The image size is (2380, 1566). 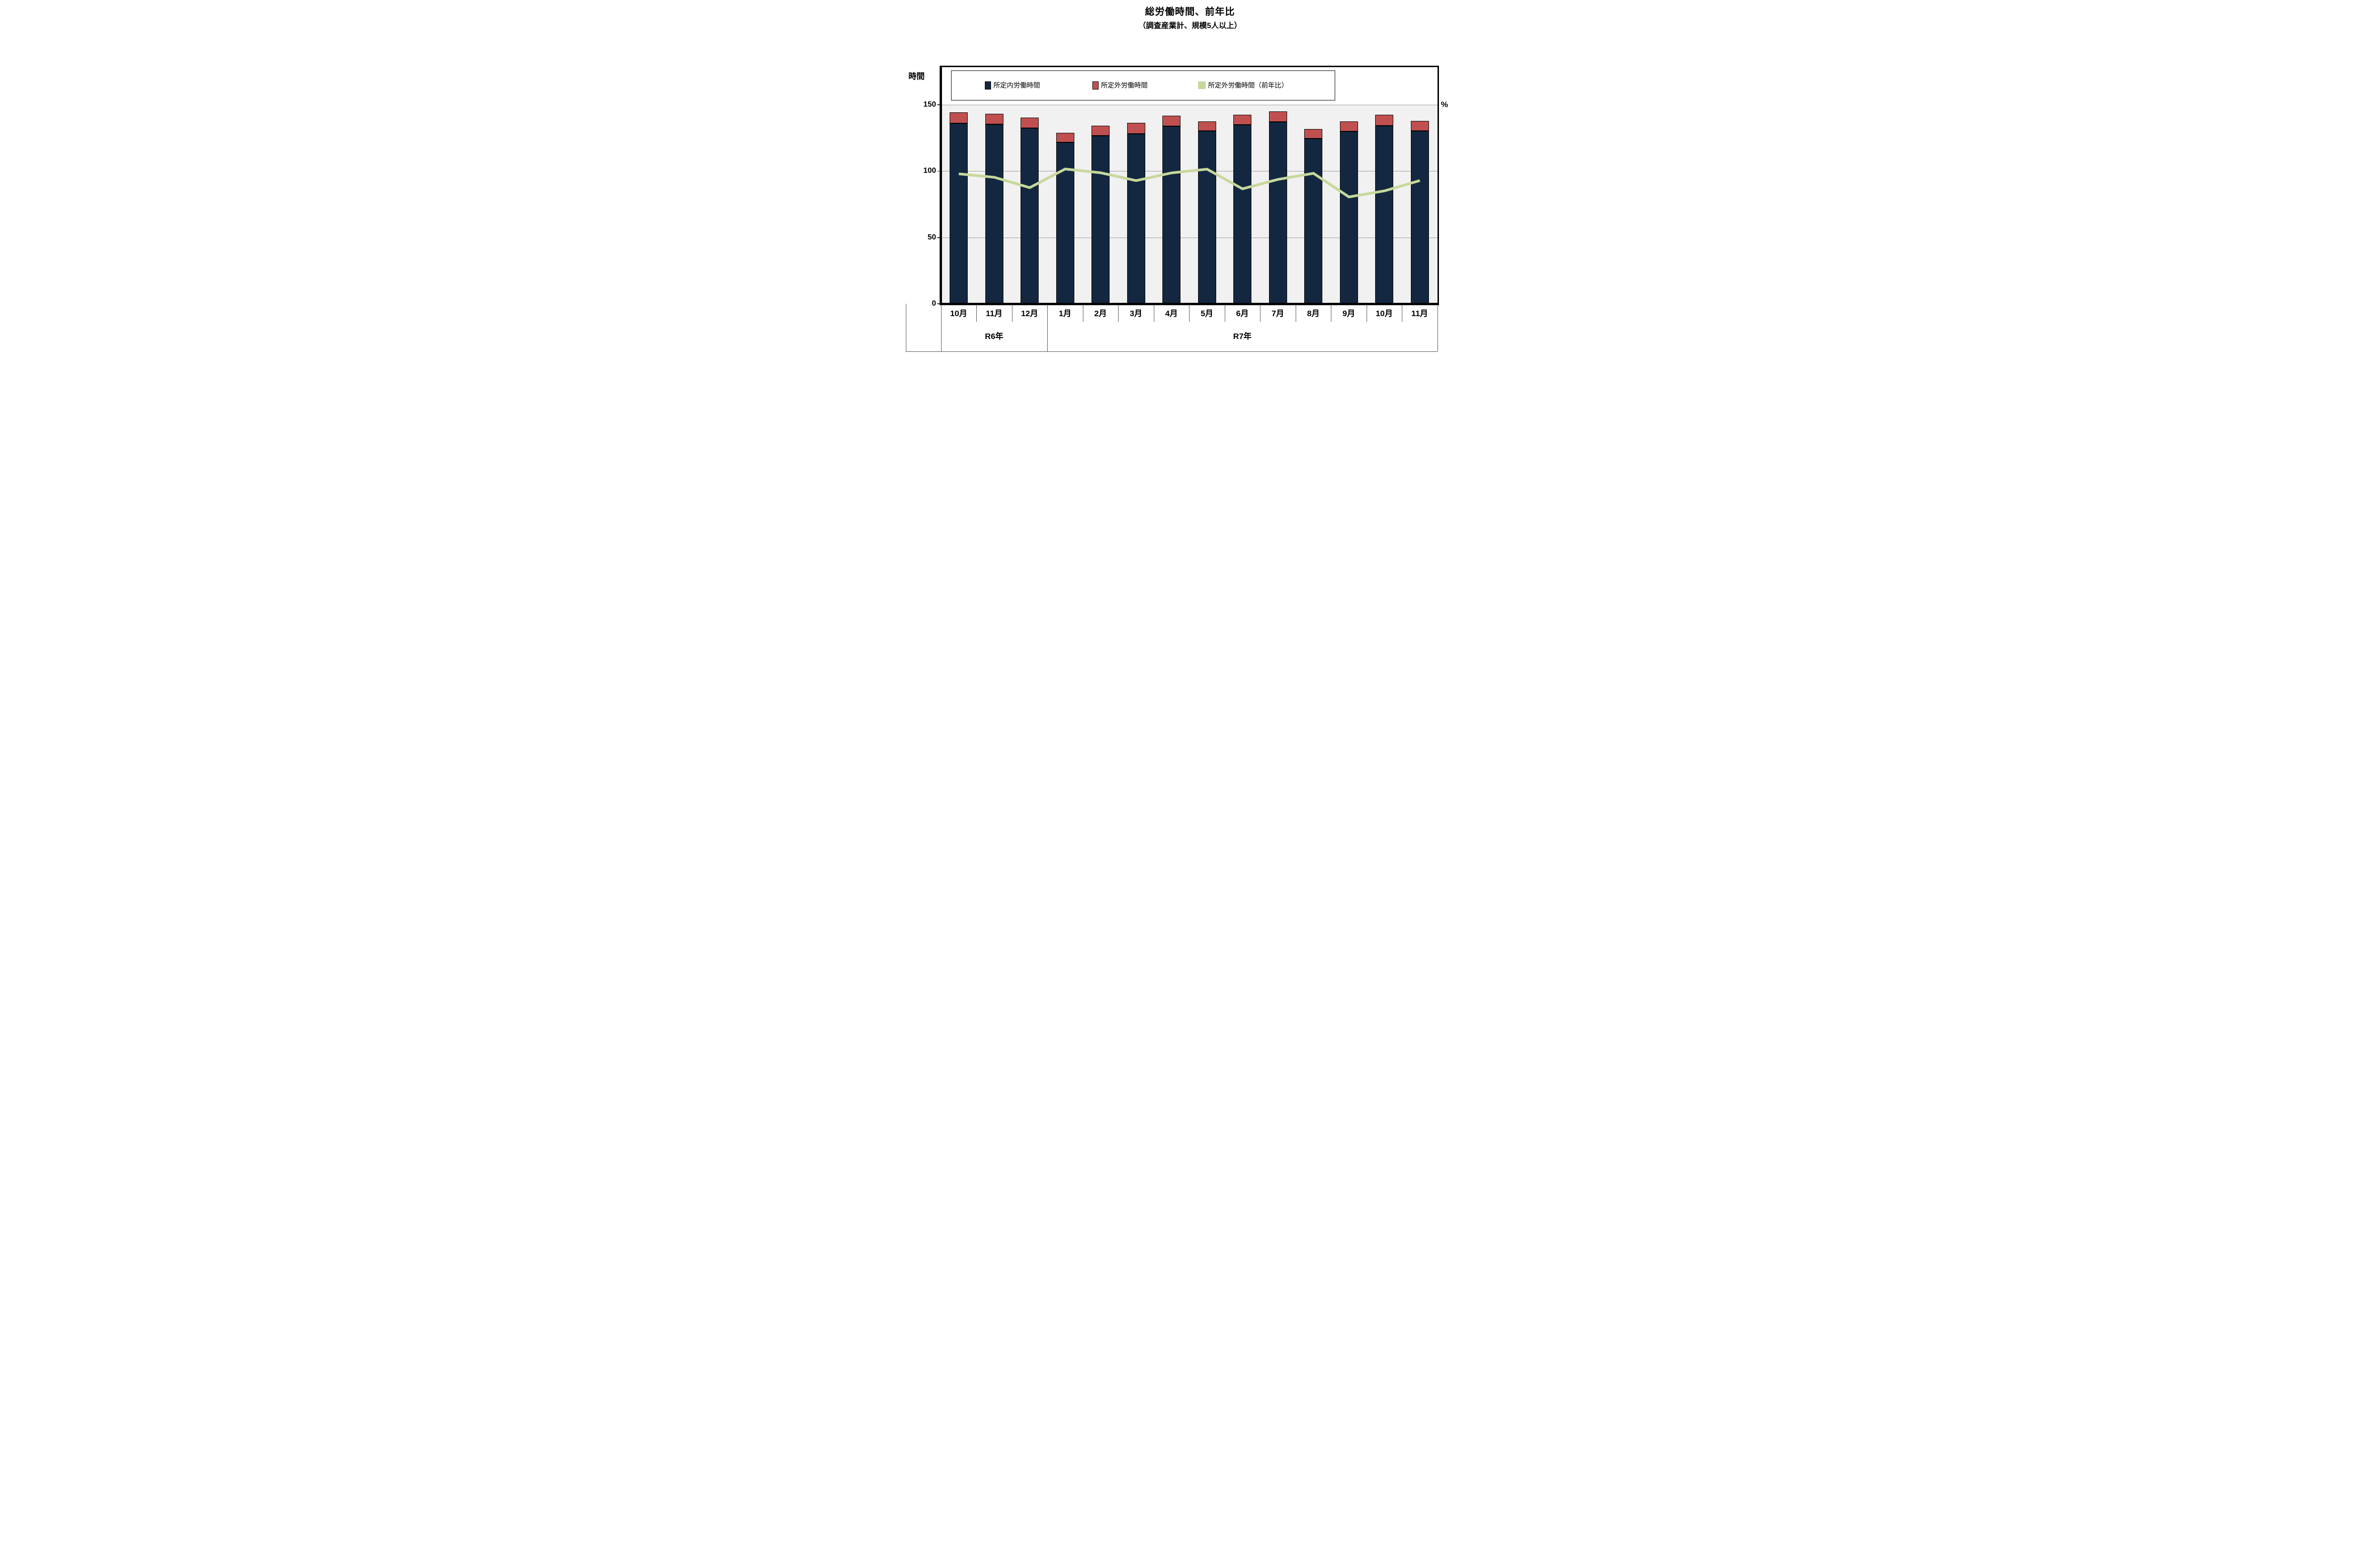 What do you see at coordinates (1124, 85) in the screenshot?
I see `legend-item-label: 所定外労働時間` at bounding box center [1124, 85].